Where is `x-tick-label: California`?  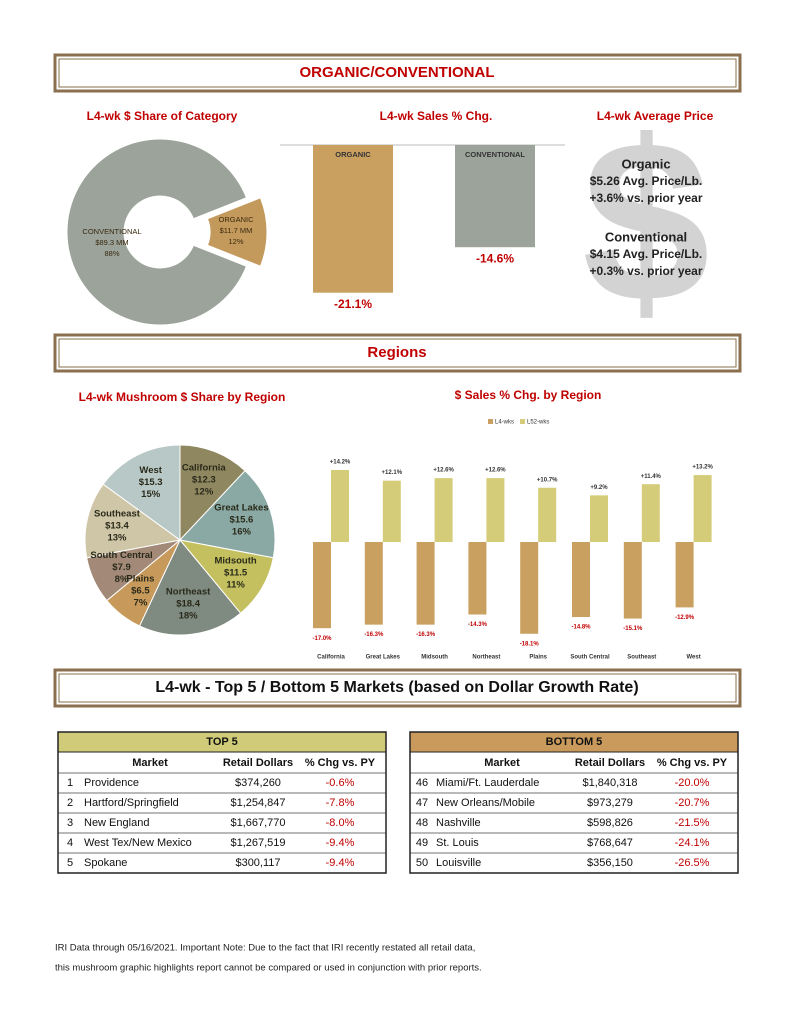
x-tick-label: California is located at coordinates (331, 658).